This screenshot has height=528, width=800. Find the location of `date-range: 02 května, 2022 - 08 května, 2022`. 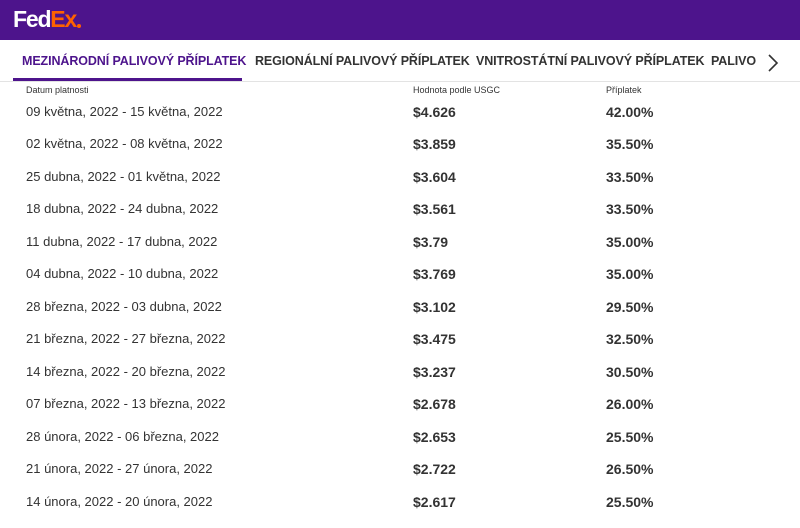

date-range: 02 května, 2022 - 08 května, 2022 is located at coordinates (124, 143).